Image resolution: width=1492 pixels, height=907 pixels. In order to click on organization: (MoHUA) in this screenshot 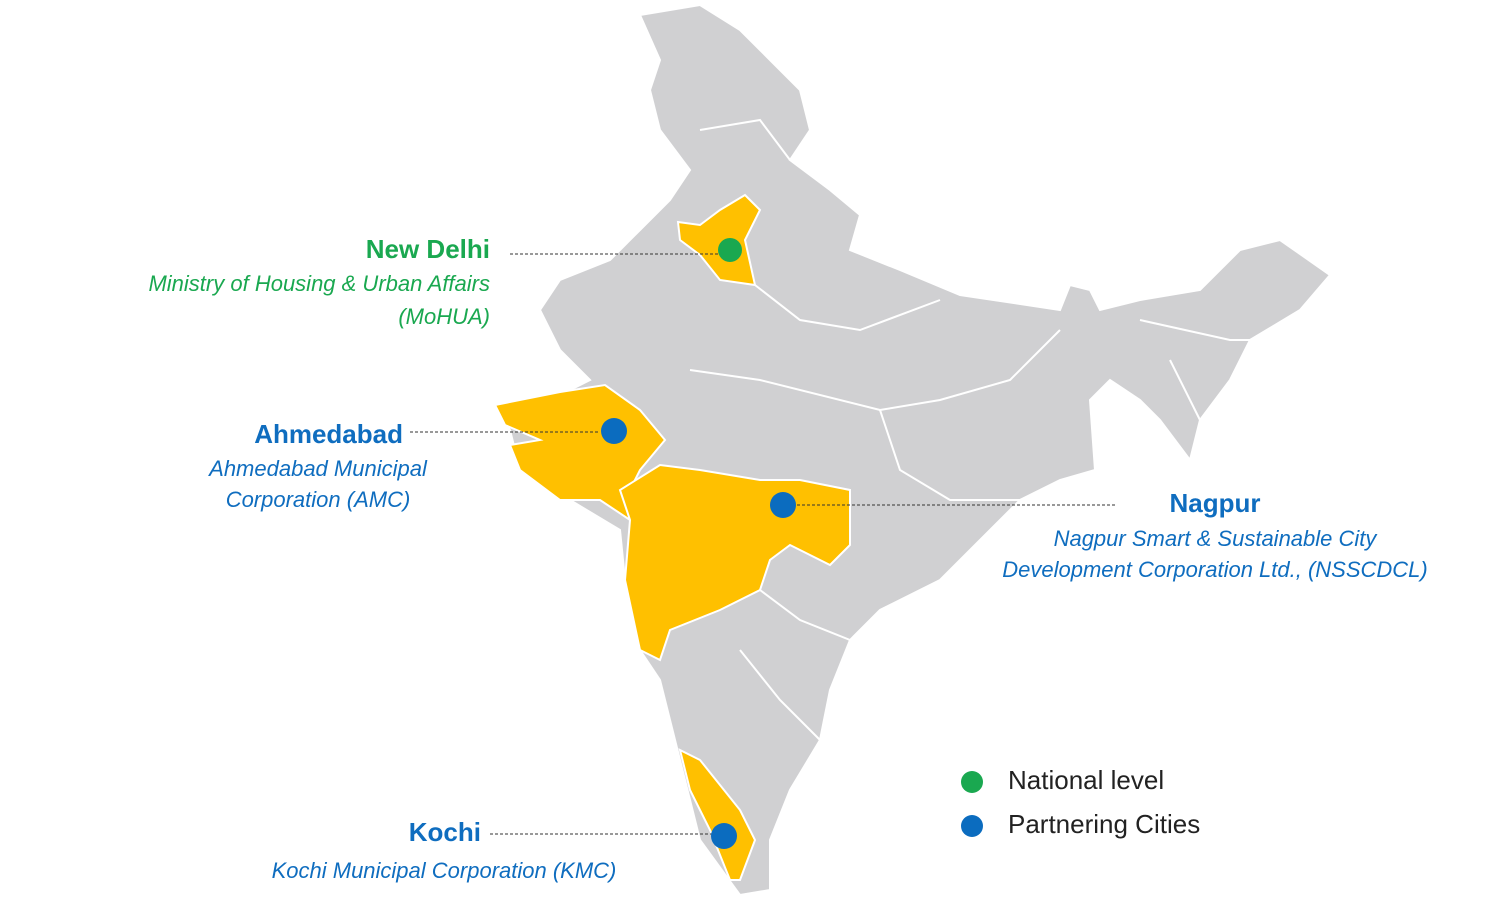, I will do `click(444, 316)`.